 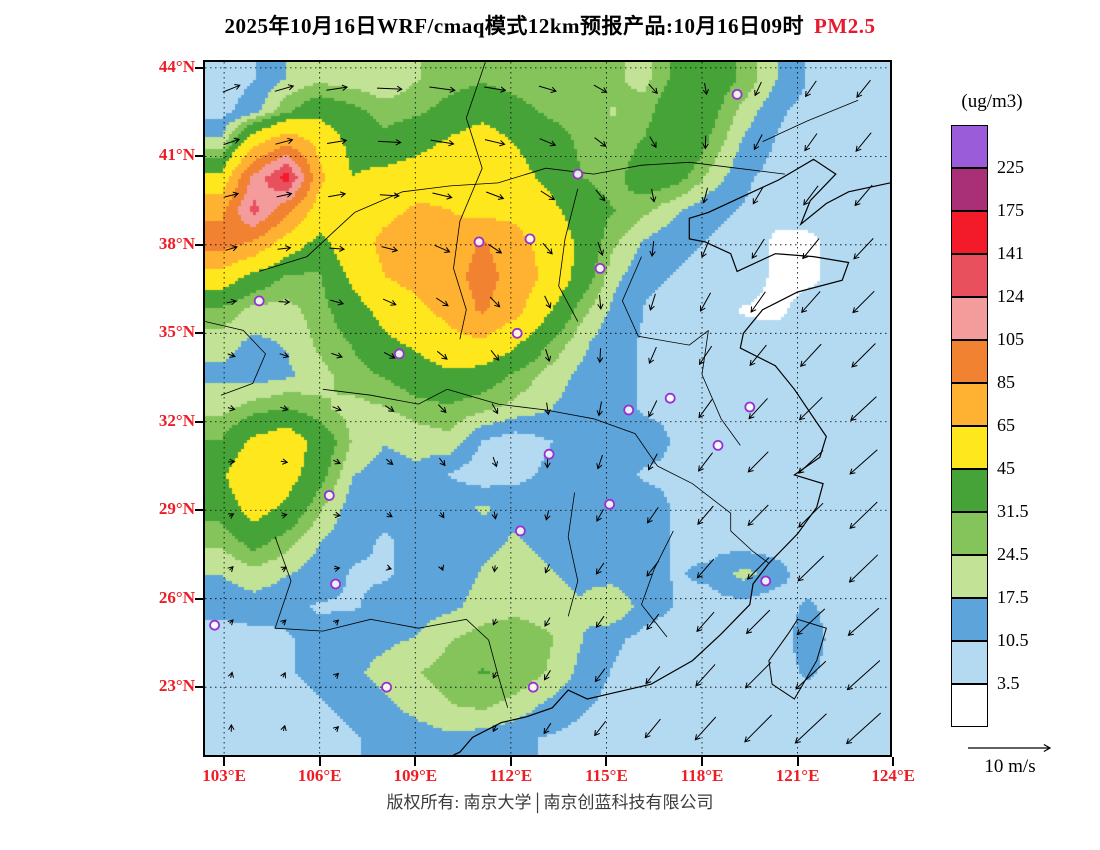 I want to click on colorbar-level-label: 105, so click(x=1010, y=339).